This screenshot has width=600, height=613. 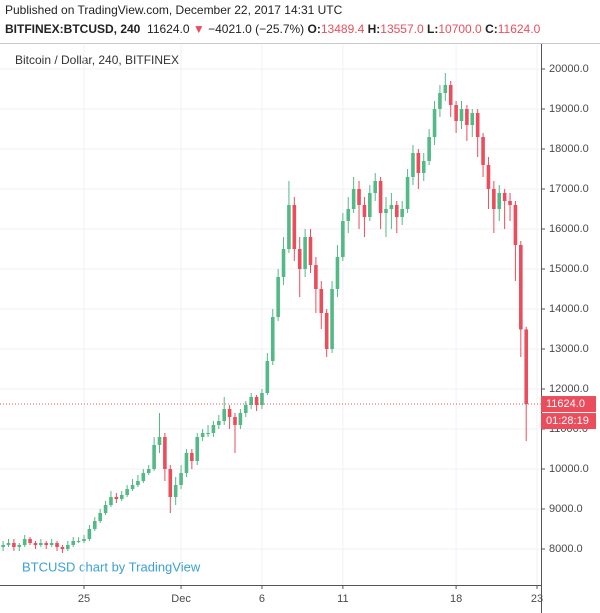 I want to click on c-label: C:, so click(x=491, y=29).